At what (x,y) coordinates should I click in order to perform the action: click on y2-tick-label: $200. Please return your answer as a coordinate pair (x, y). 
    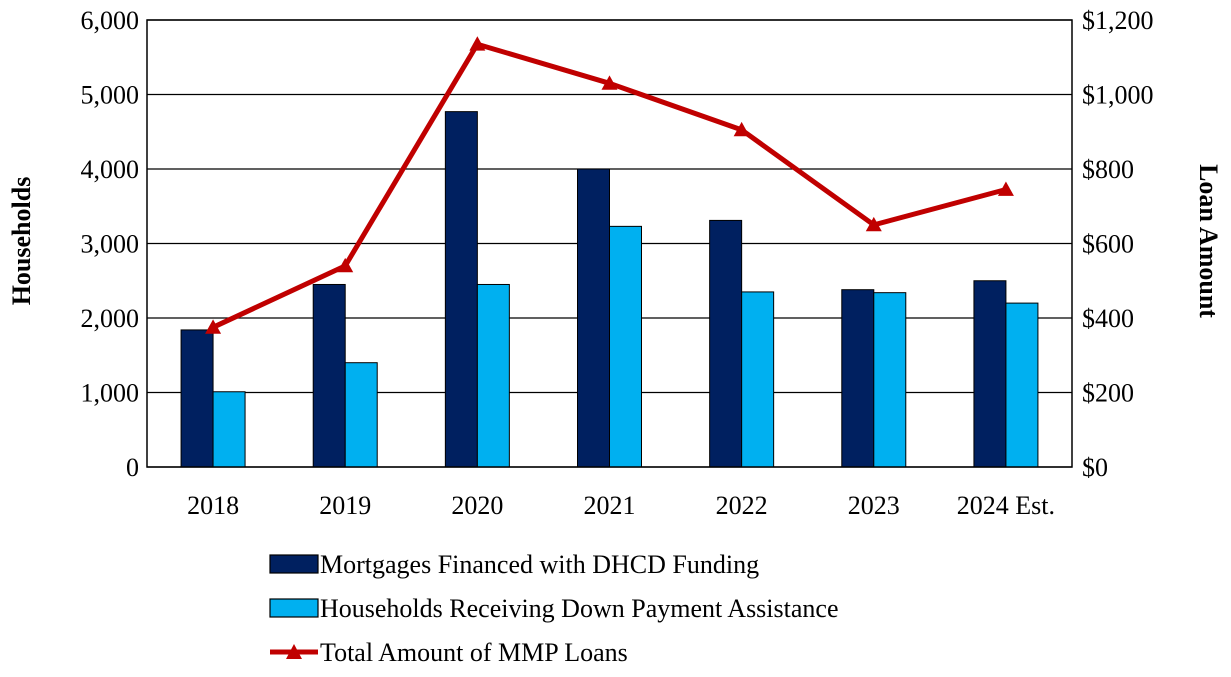
    Looking at the image, I should click on (1108, 393).